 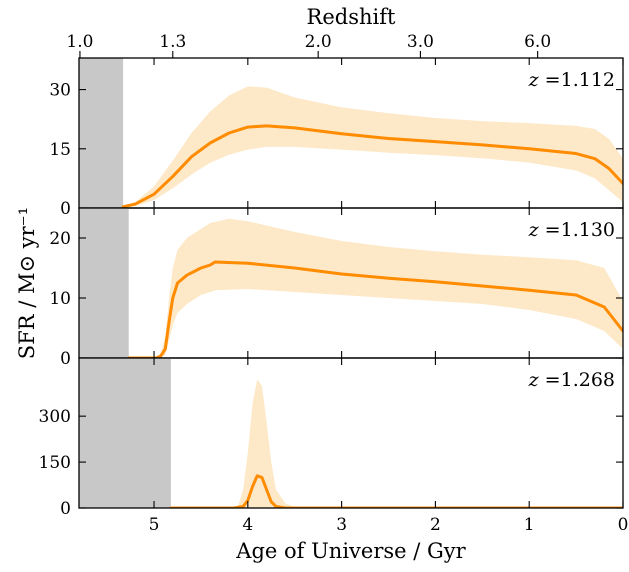 What do you see at coordinates (577, 380) in the screenshot?
I see `annotation-z-value: =1.268` at bounding box center [577, 380].